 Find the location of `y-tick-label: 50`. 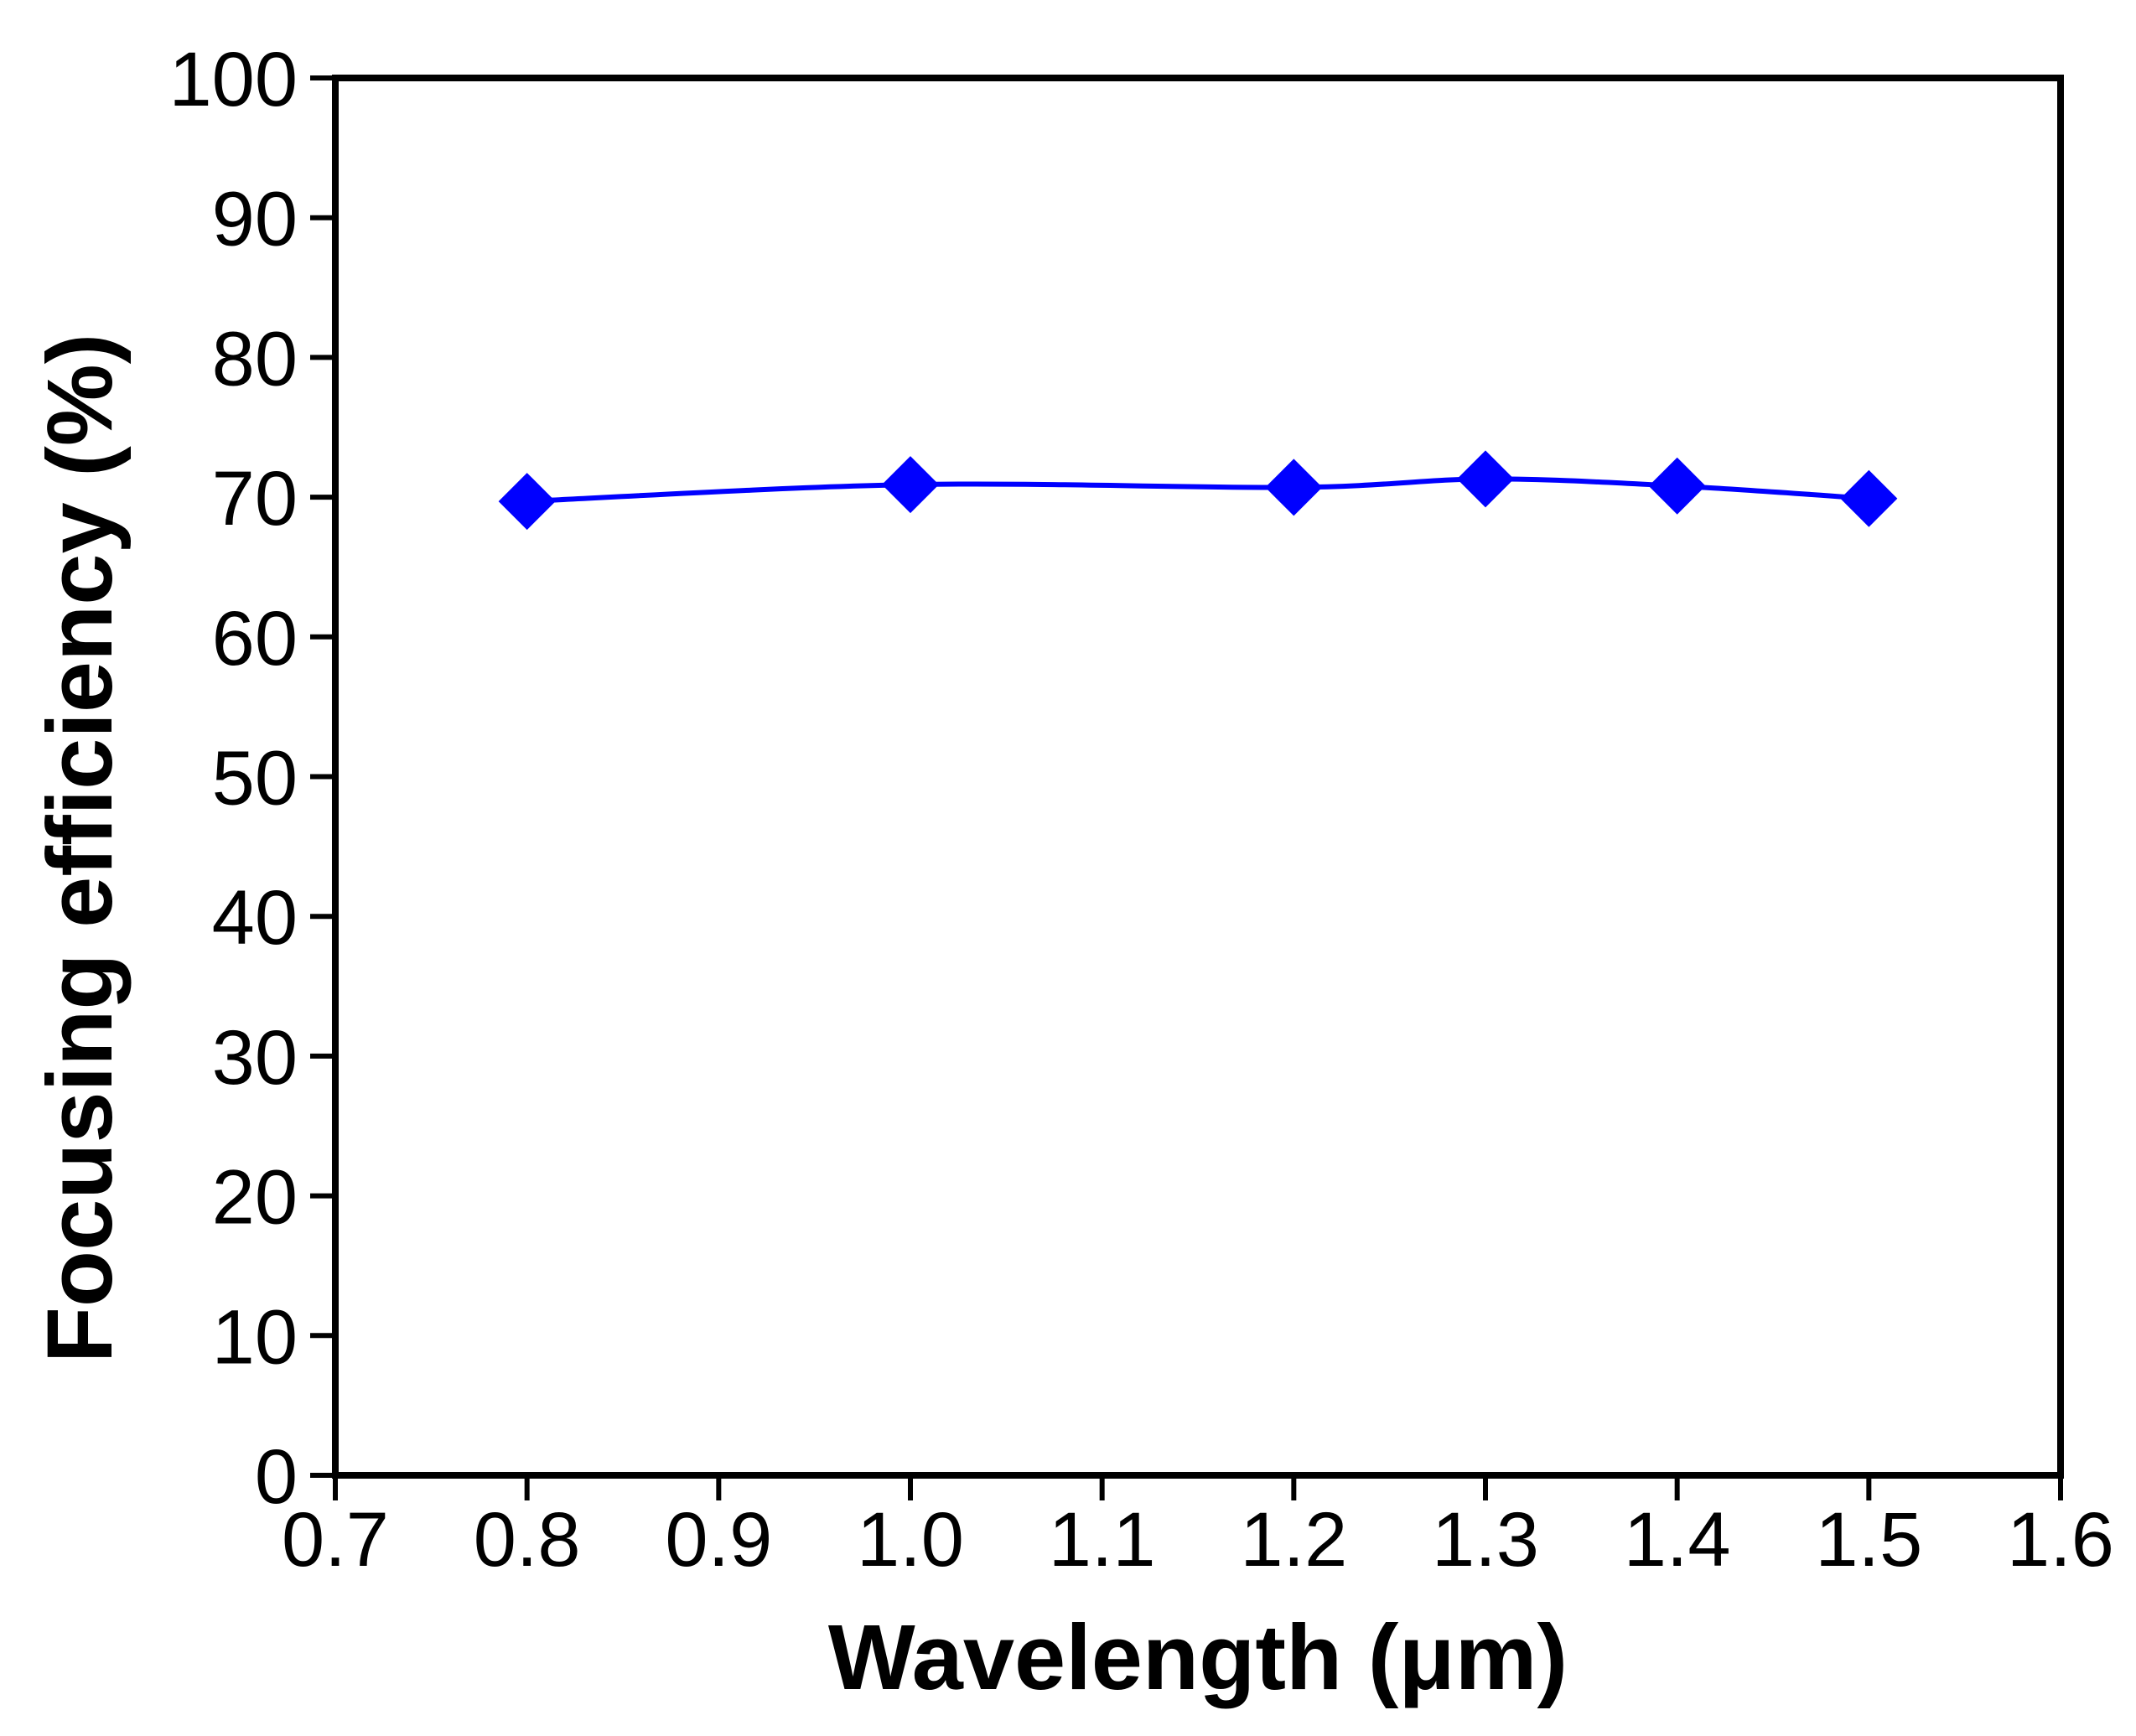

y-tick-label: 50 is located at coordinates (255, 778).